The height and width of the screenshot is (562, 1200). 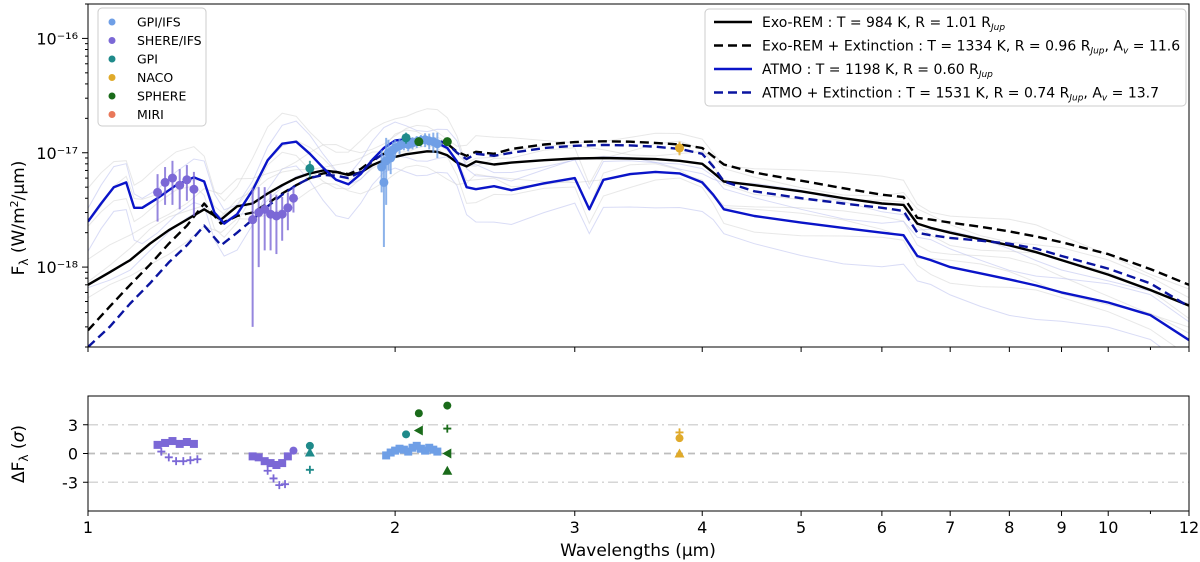 What do you see at coordinates (1061, 527) in the screenshot?
I see `x-tick-label: 9` at bounding box center [1061, 527].